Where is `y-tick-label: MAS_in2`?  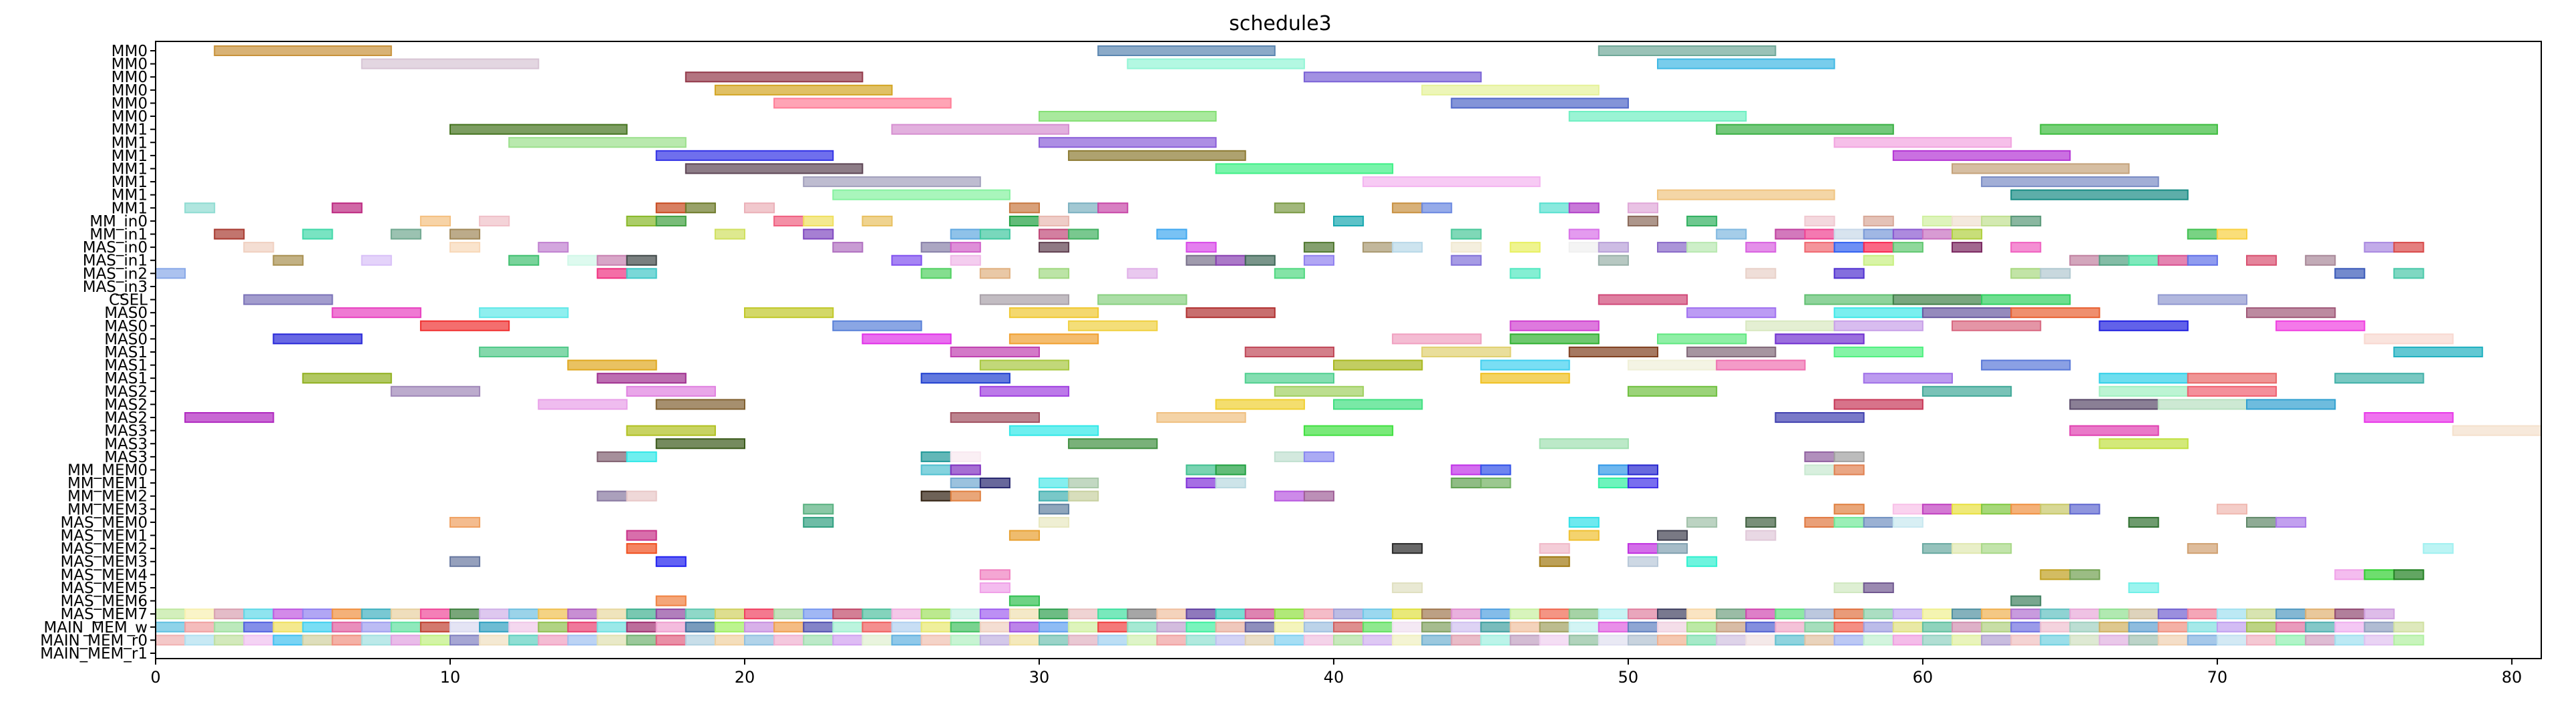 y-tick-label: MAS_in2 is located at coordinates (115, 274).